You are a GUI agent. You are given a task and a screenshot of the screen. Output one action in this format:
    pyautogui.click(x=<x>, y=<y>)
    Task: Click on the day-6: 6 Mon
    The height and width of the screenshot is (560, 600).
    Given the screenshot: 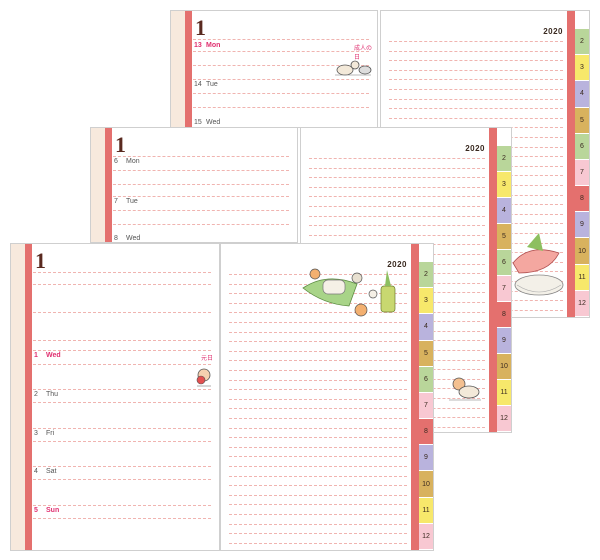 What is the action you would take?
    pyautogui.click(x=127, y=161)
    